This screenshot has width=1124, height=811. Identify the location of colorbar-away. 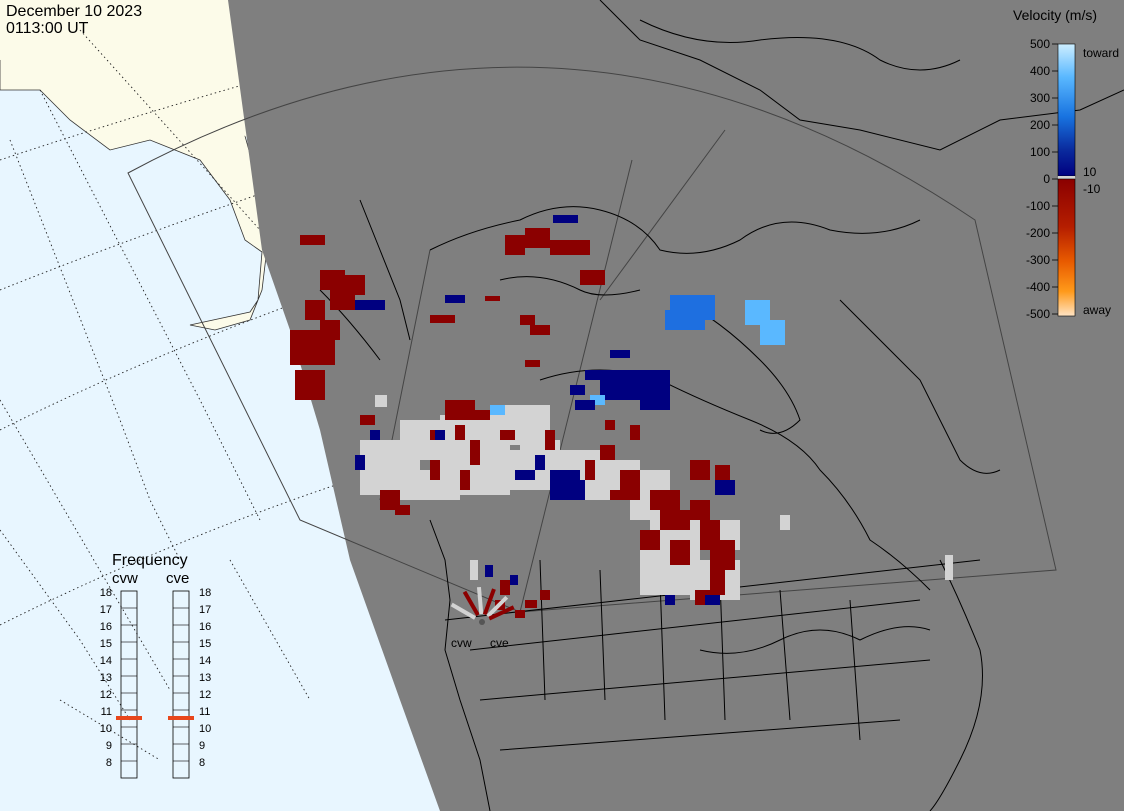
(1066, 247).